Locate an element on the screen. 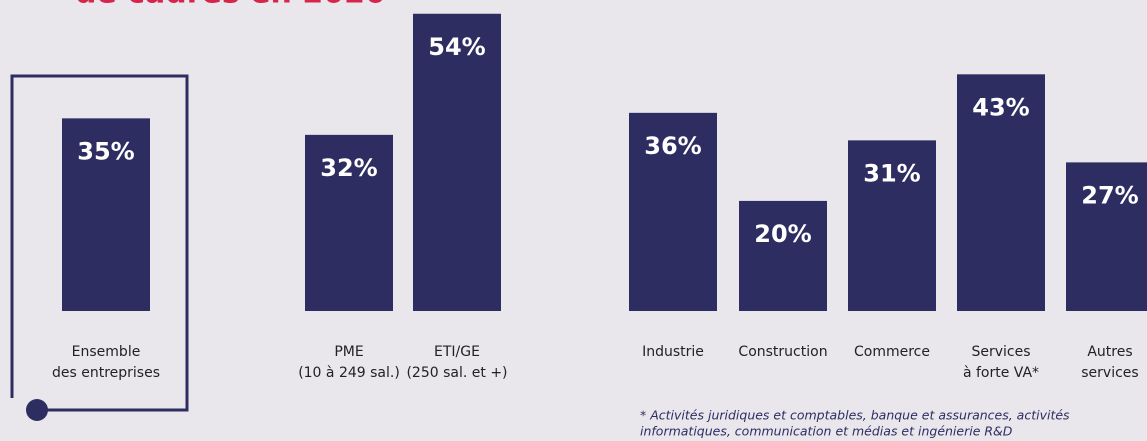 This screenshot has width=1147, height=441. x-tick-label: PME is located at coordinates (348, 352).